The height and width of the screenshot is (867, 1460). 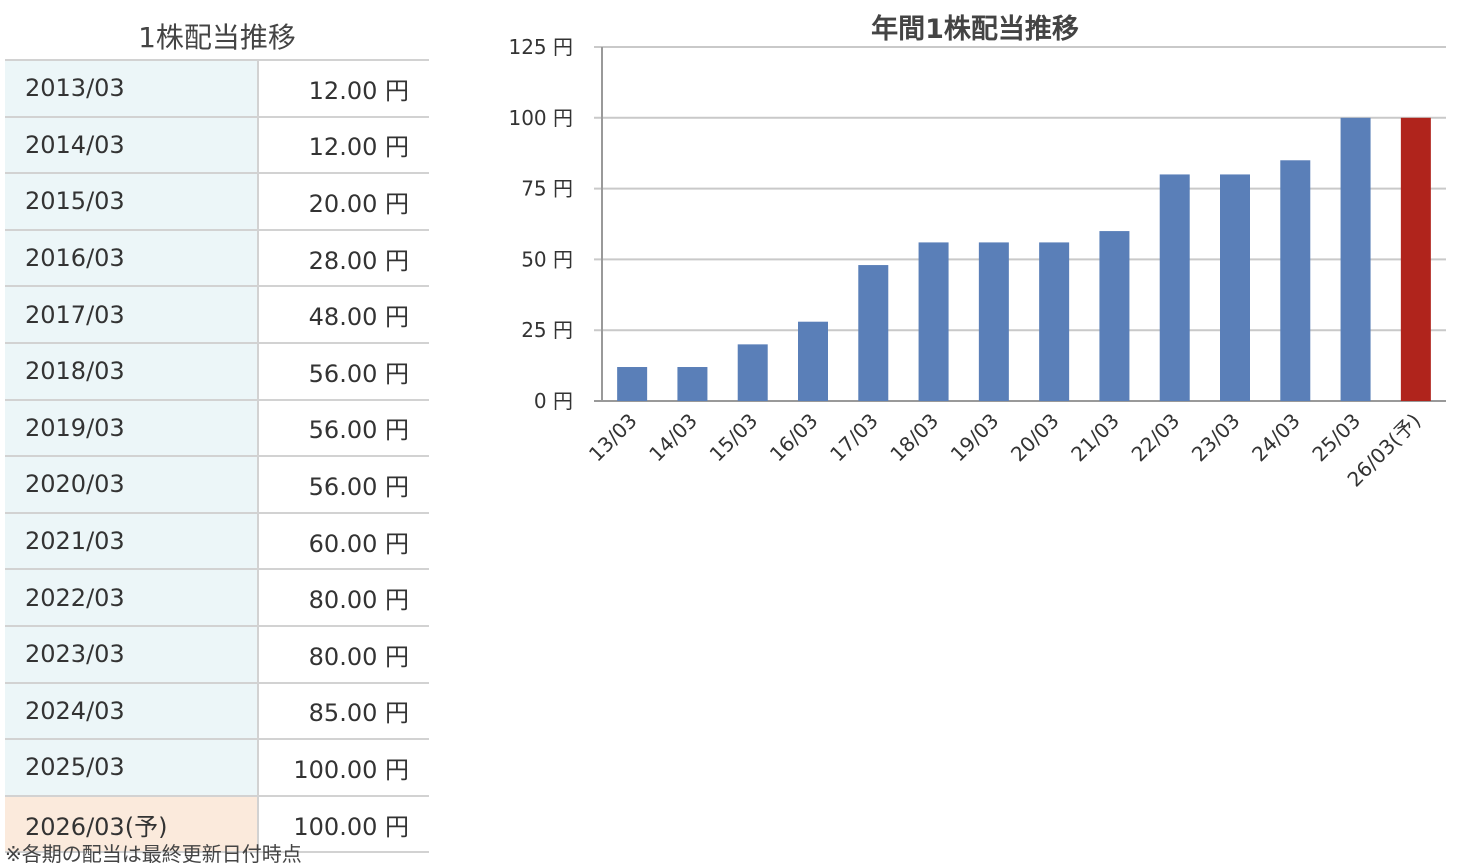 I want to click on table-footnote: ※各期の配当は最終更新日付時点, so click(x=153, y=854).